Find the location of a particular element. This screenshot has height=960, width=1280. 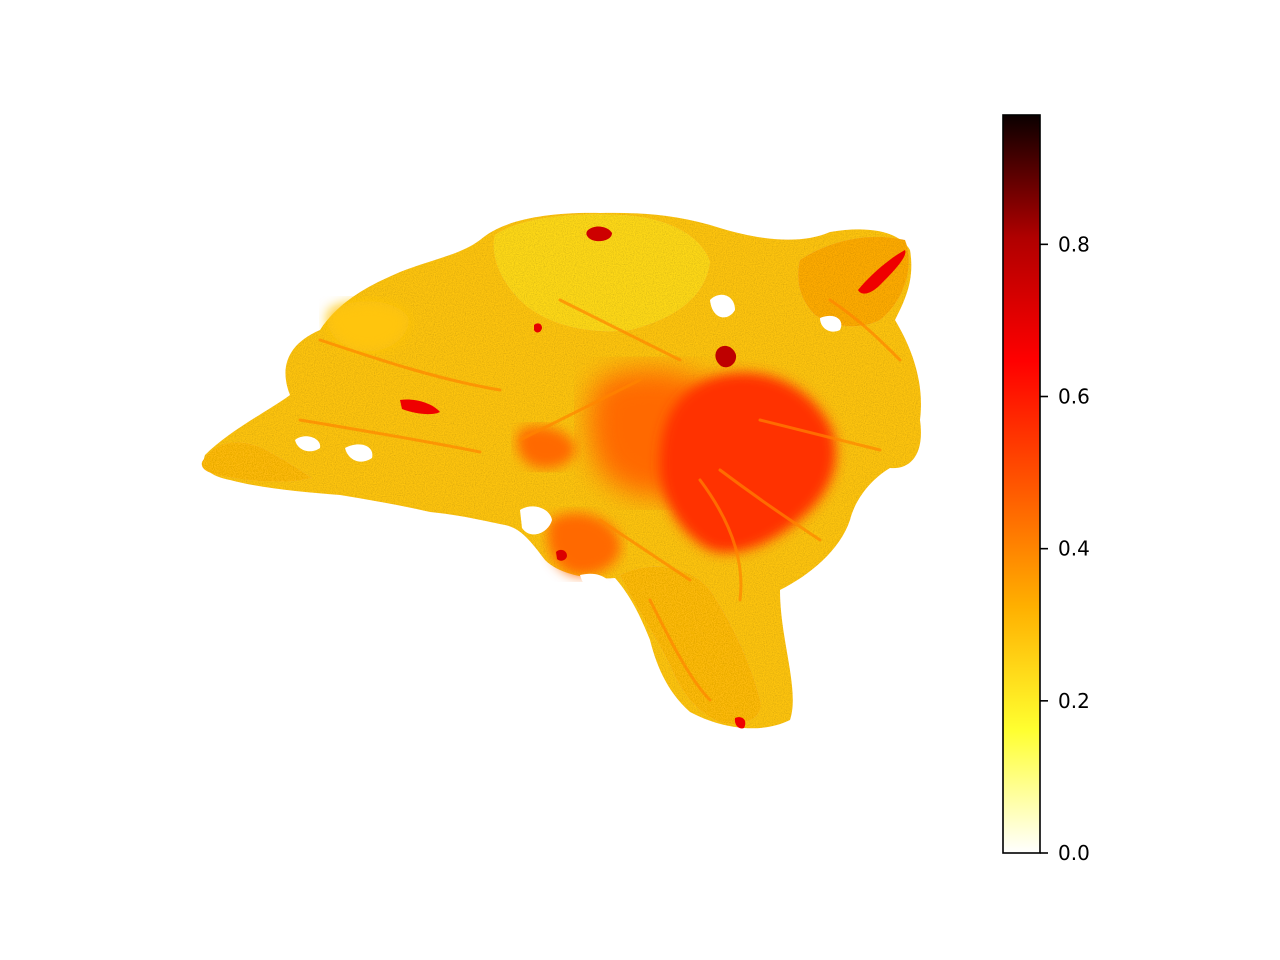

heatmap-region-dark-spot-lower is located at coordinates (561, 555).